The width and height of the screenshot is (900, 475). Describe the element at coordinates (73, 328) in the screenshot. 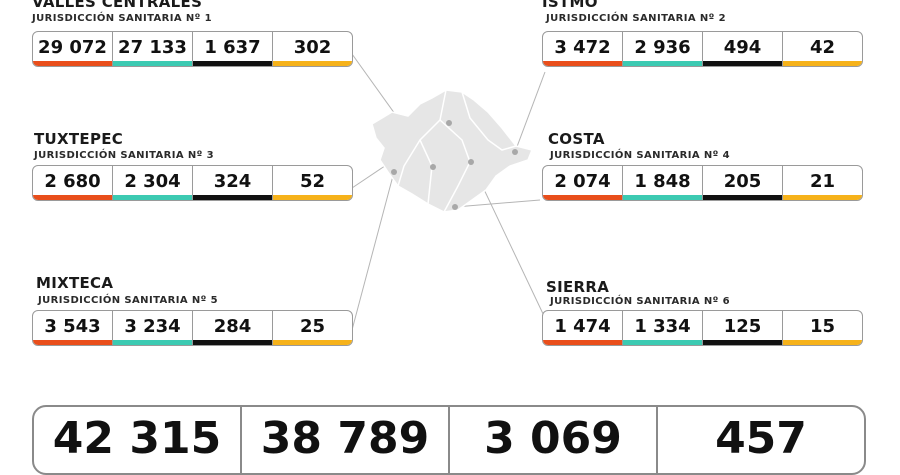

I see `value-confirmed: 3 543` at that location.